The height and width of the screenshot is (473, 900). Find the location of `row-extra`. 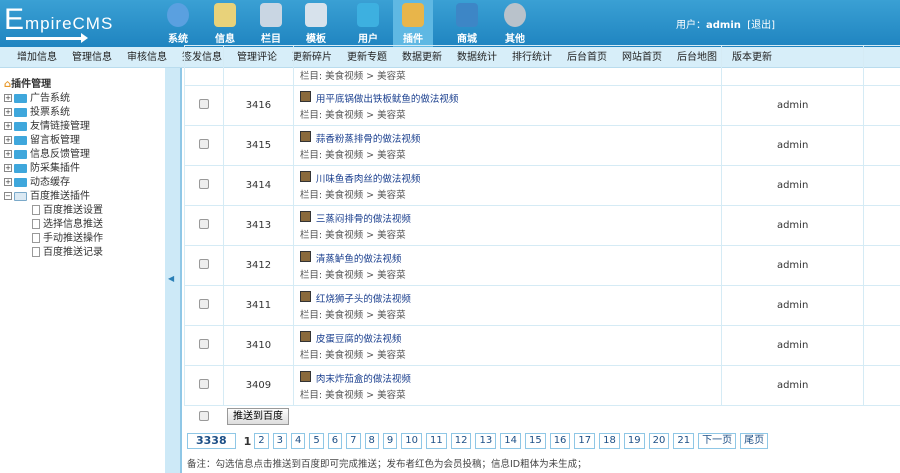

row-extra is located at coordinates (881, 305).